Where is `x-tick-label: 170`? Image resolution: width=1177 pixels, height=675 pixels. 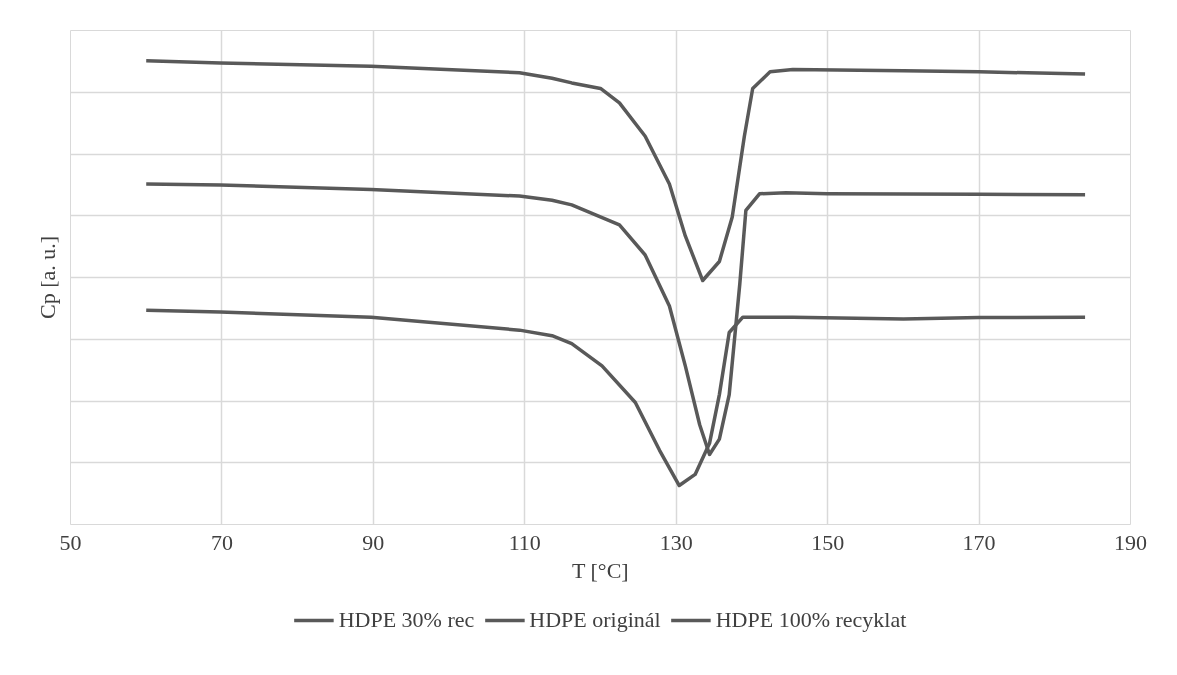
x-tick-label: 170 is located at coordinates (979, 542).